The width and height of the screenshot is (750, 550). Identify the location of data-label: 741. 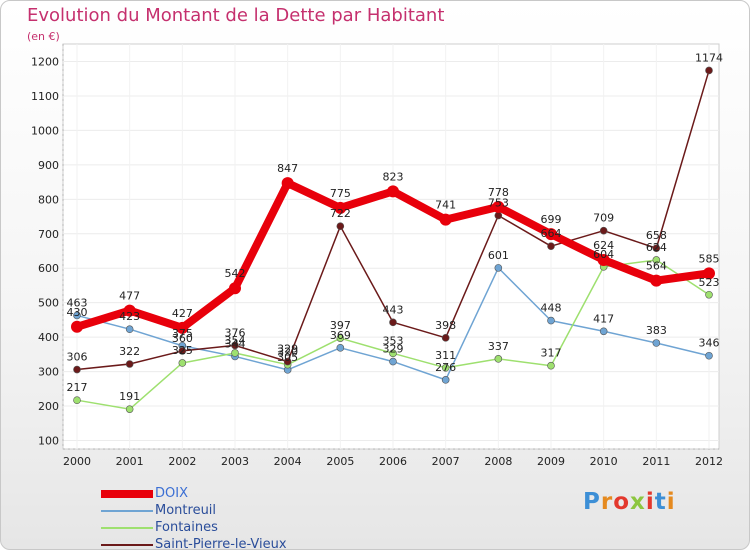
(445, 205).